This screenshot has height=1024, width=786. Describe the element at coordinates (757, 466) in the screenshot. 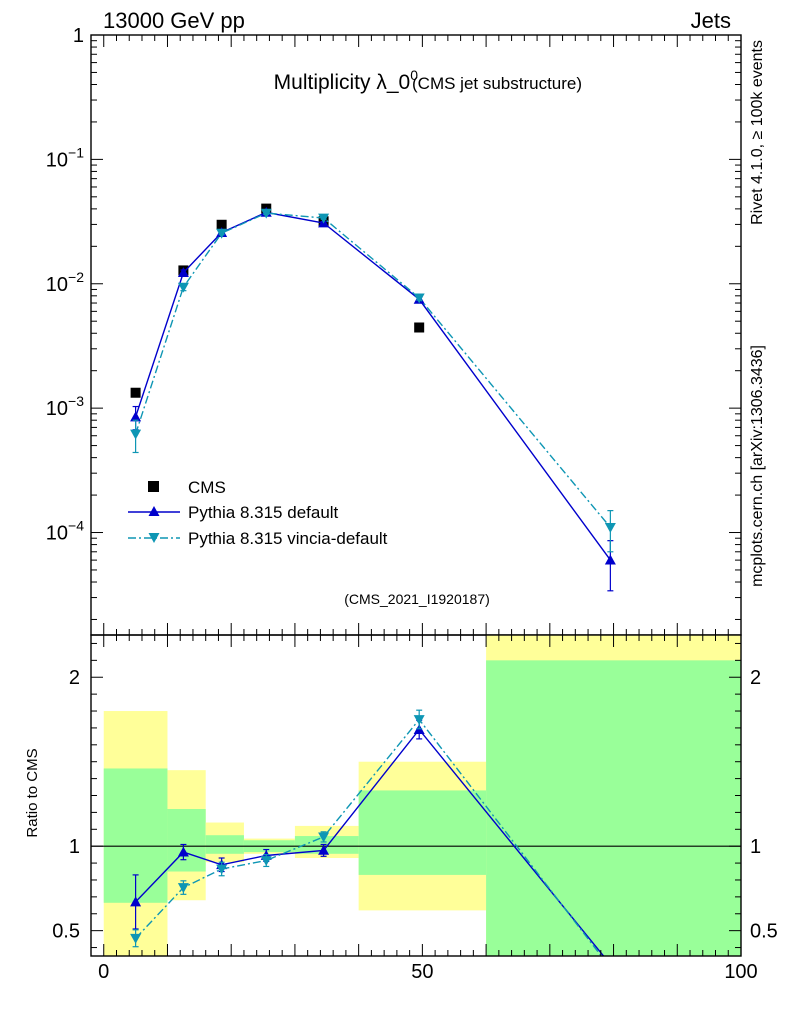

I see `mcplots-reference-label: mcplots.cern.ch [arXiv:1306.3436]` at that location.